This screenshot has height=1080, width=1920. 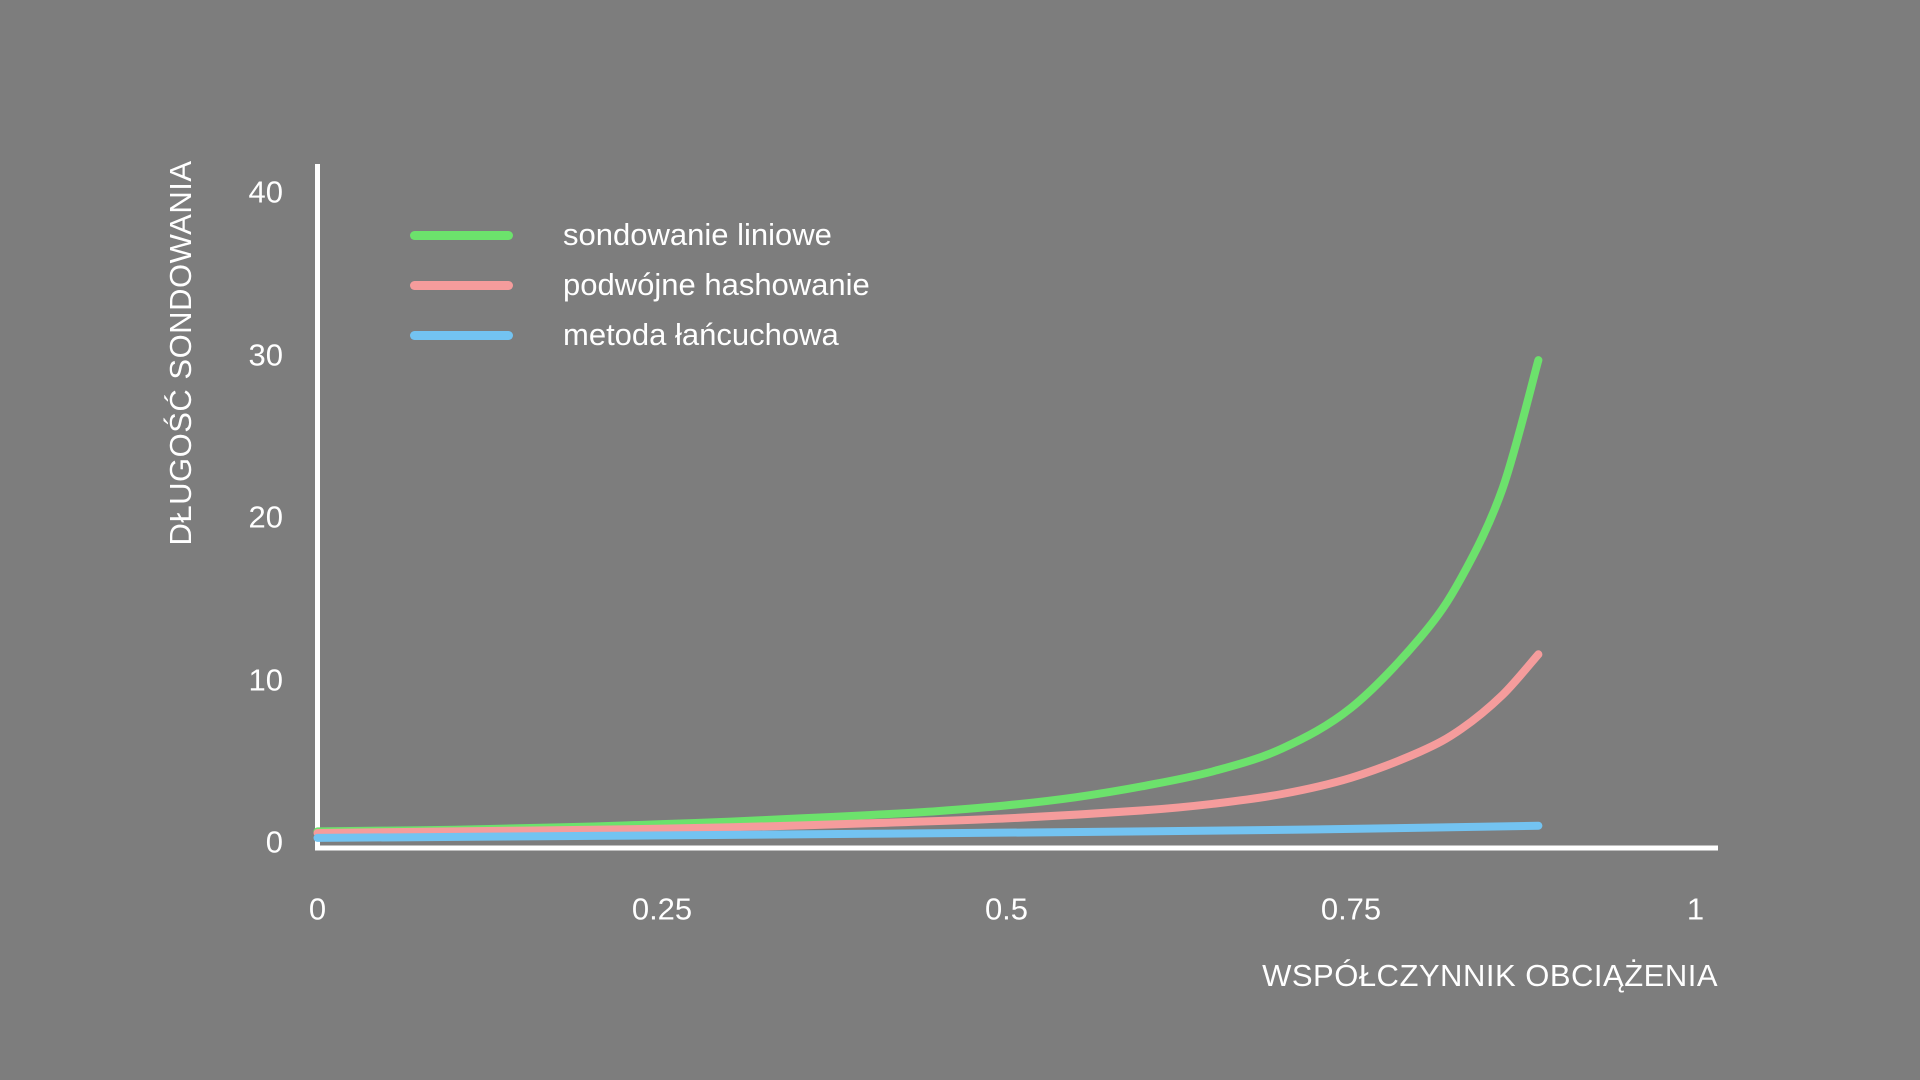 I want to click on legend-item: sondowanie liniowe, so click(x=640, y=235).